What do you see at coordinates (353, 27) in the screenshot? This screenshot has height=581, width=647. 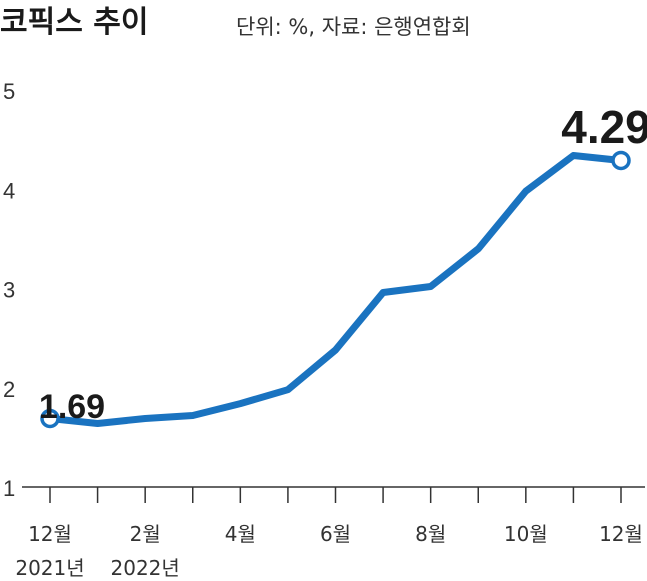 I see `chart-subtitle: 단위: %, 자료: 은행연합회` at bounding box center [353, 27].